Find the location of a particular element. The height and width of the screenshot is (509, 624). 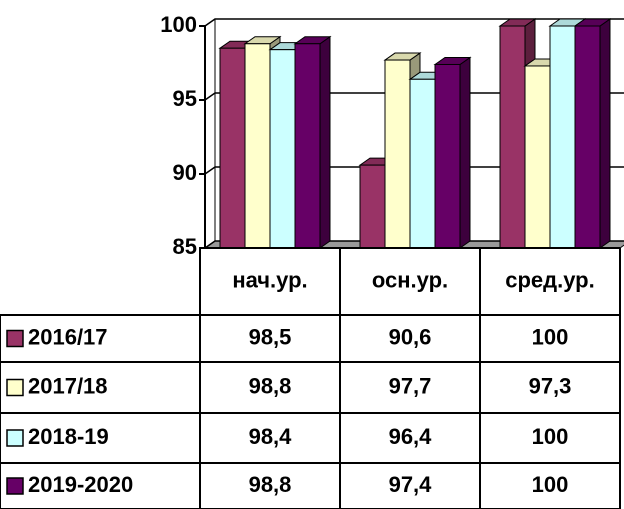

table-cell: 97,4 is located at coordinates (411, 484).